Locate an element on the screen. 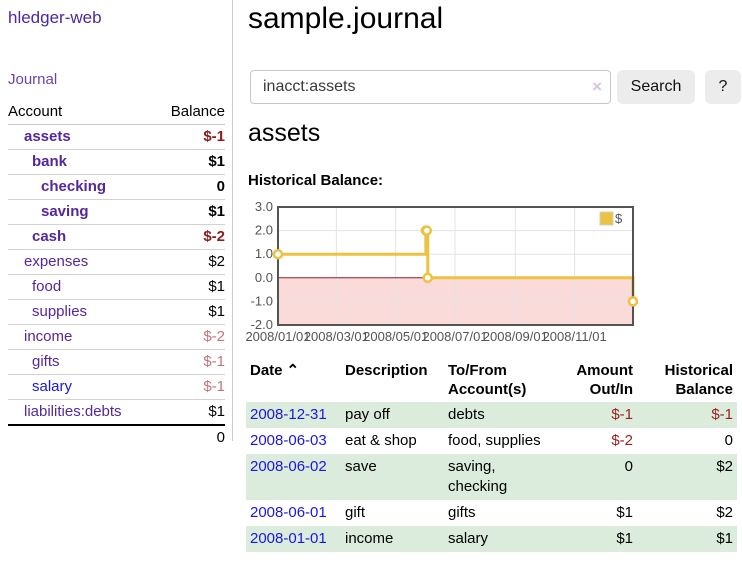 This screenshot has width=742, height=582. account-row: salary $-1 is located at coordinates (116, 387).